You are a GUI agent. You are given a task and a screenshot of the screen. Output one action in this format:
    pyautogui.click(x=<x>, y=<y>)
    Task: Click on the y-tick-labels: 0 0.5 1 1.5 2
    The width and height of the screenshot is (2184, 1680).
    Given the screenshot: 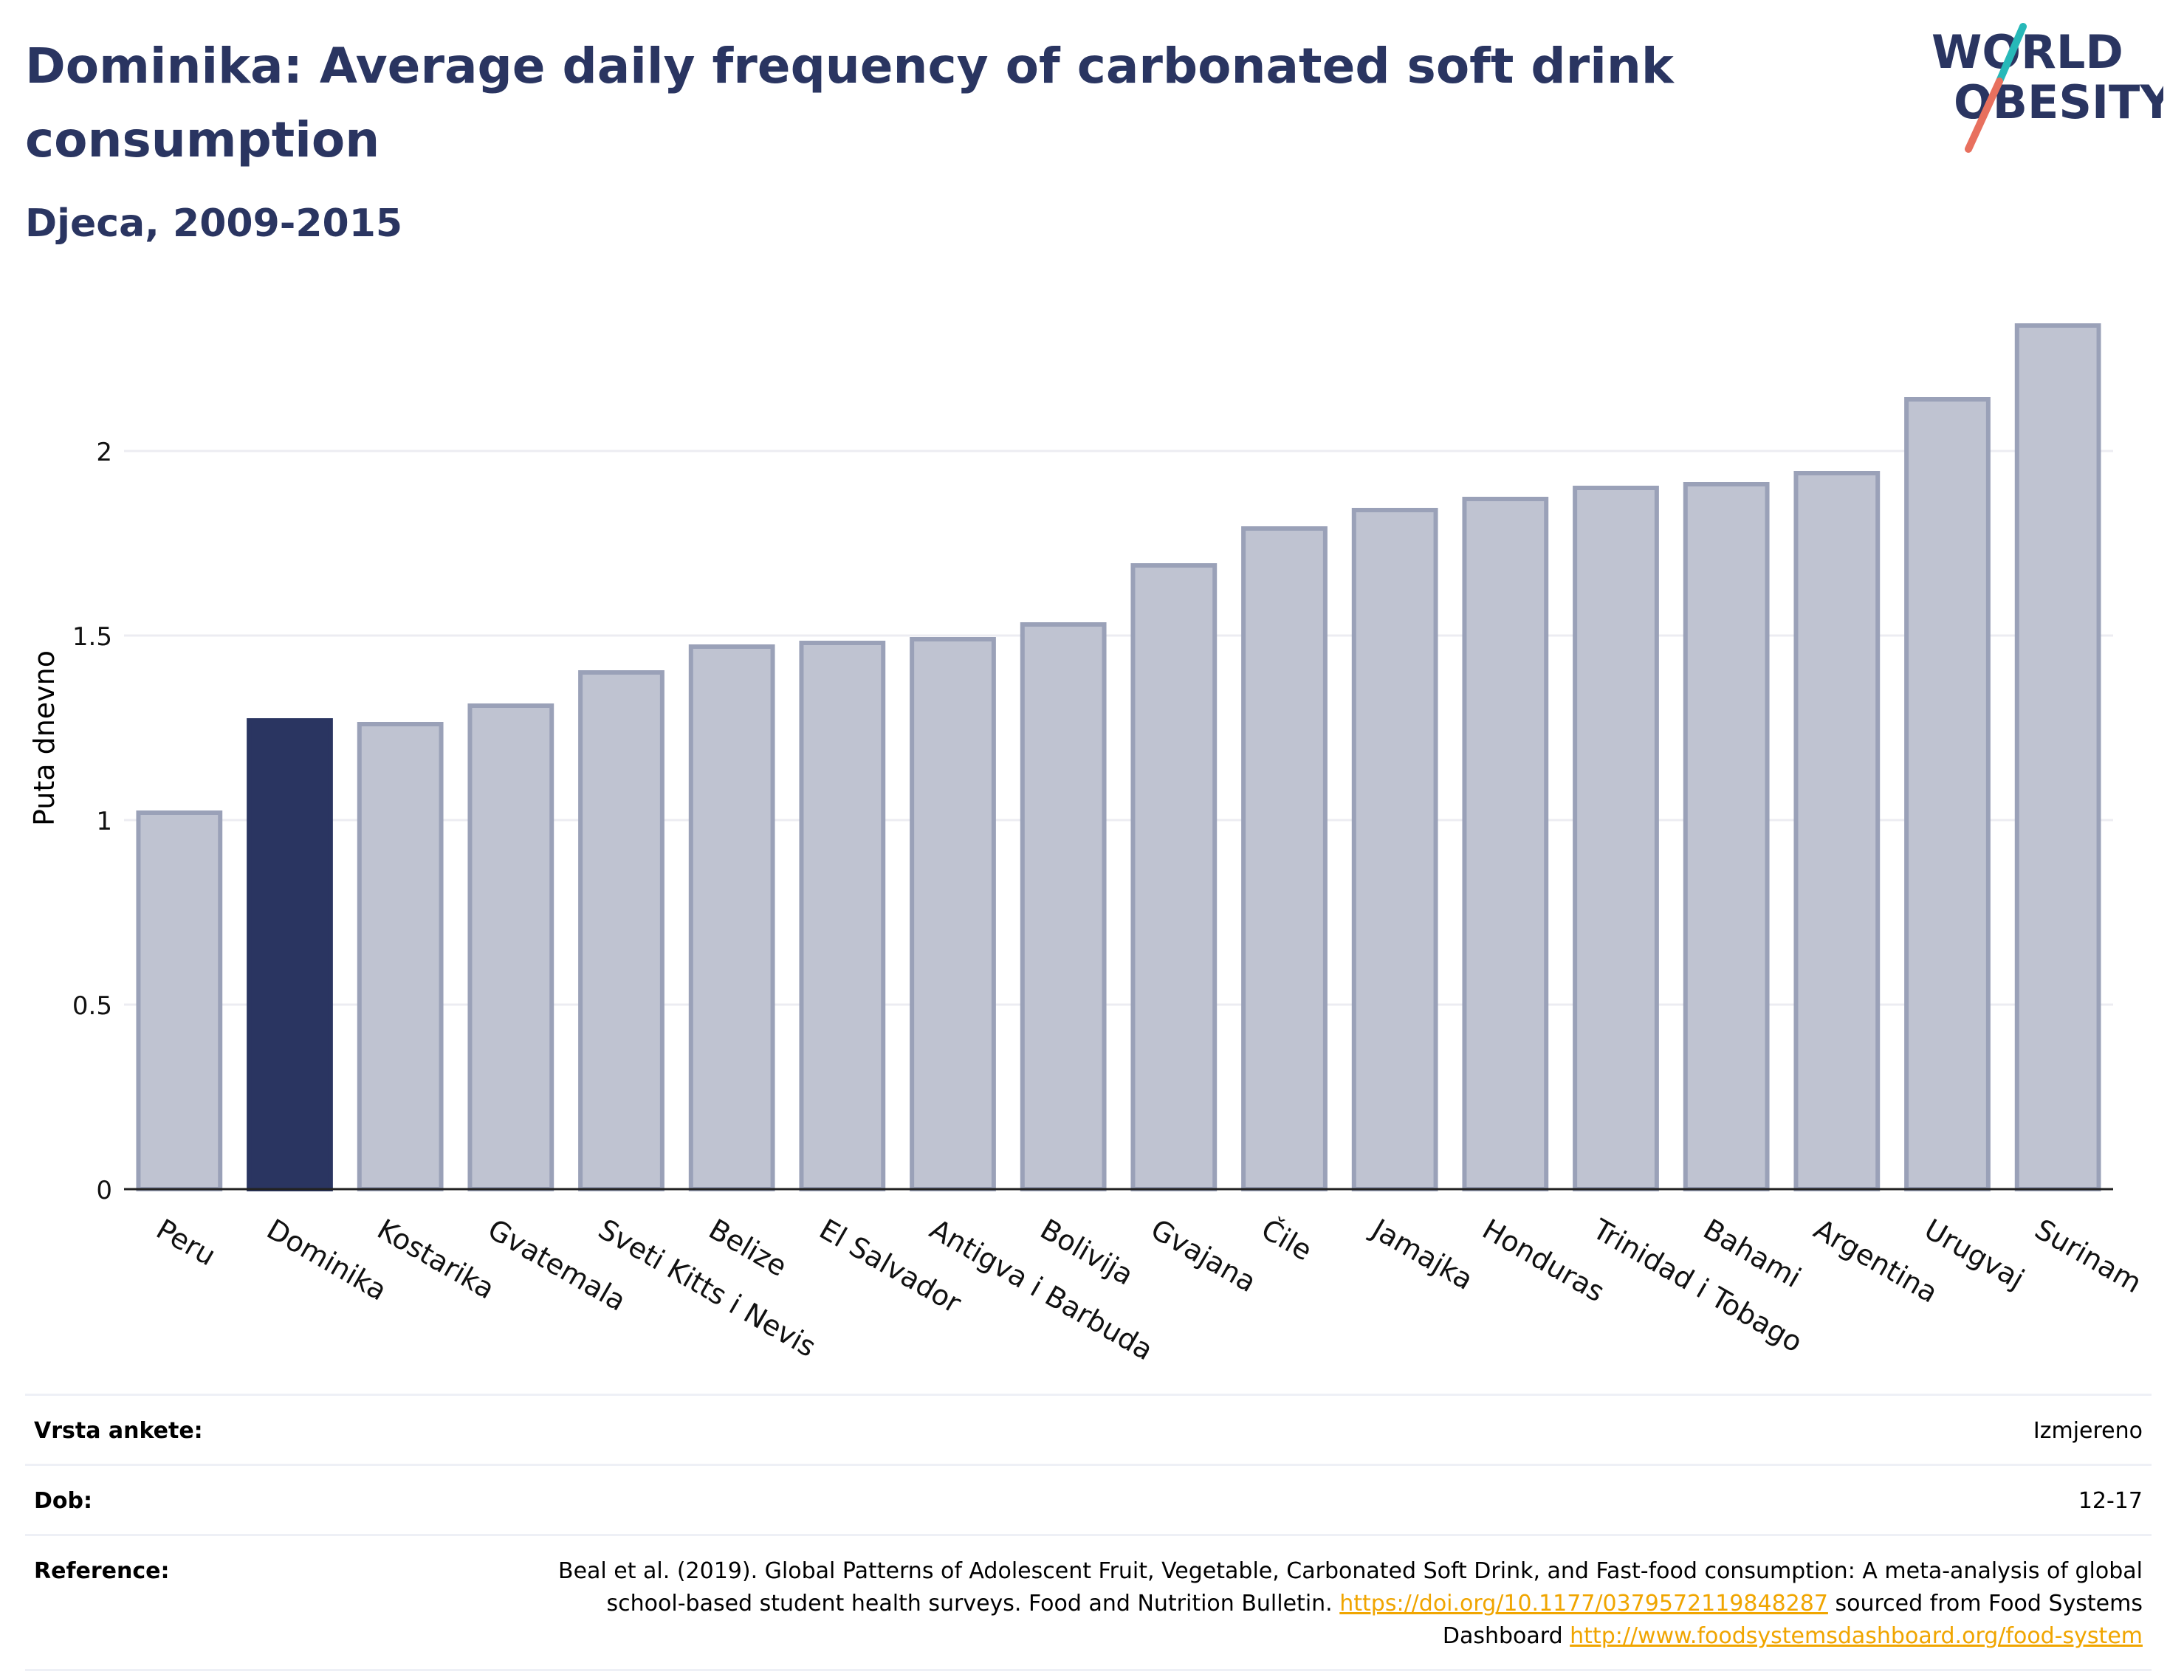 What is the action you would take?
    pyautogui.click(x=92, y=821)
    